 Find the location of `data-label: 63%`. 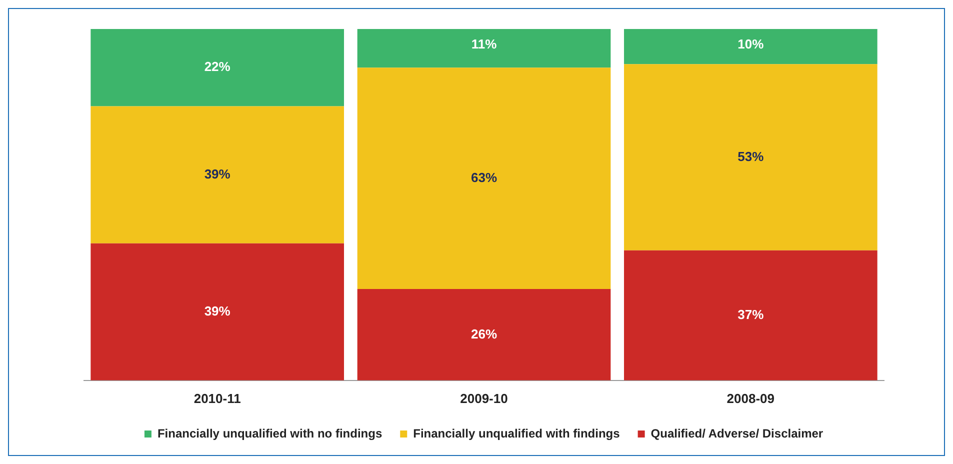

data-label: 63% is located at coordinates (484, 177).